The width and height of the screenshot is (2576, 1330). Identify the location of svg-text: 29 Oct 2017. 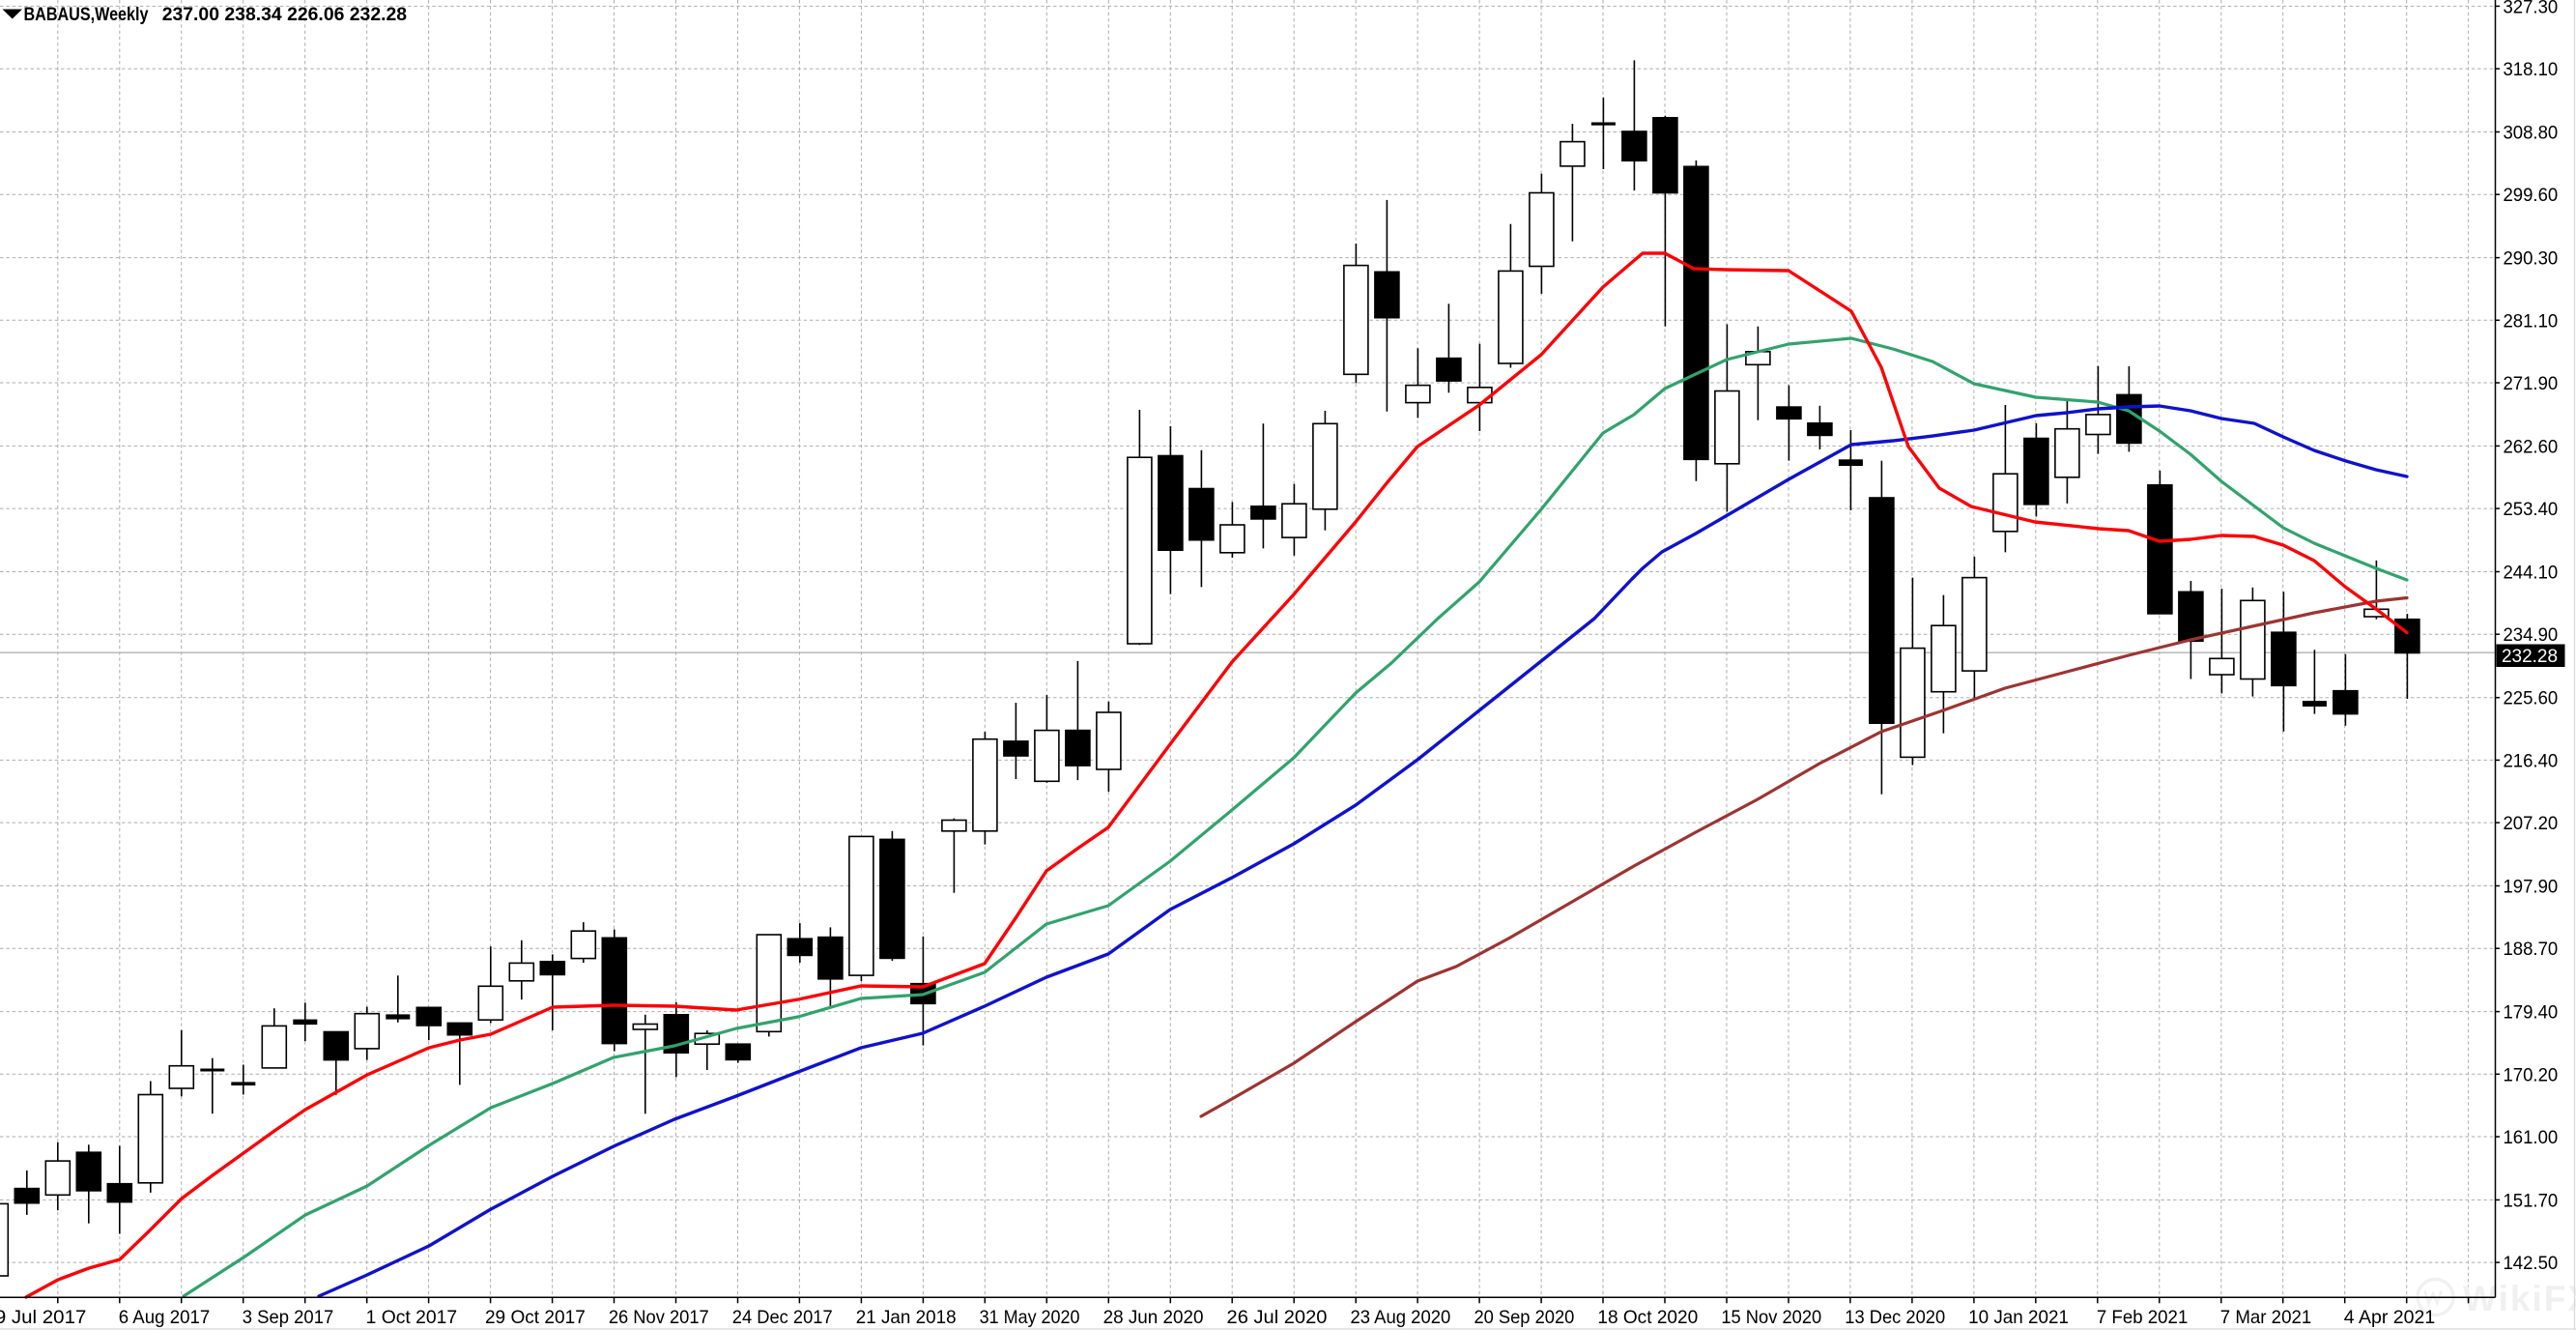
(536, 1318).